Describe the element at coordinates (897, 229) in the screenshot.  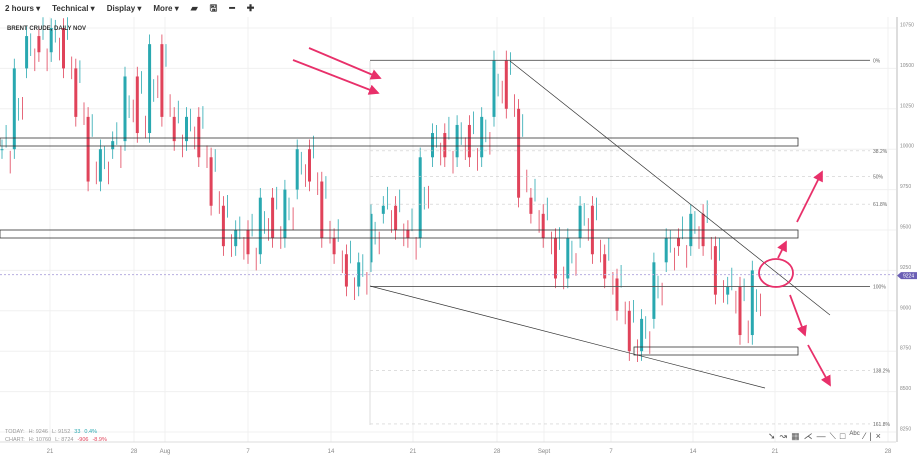
I see `y-axis` at that location.